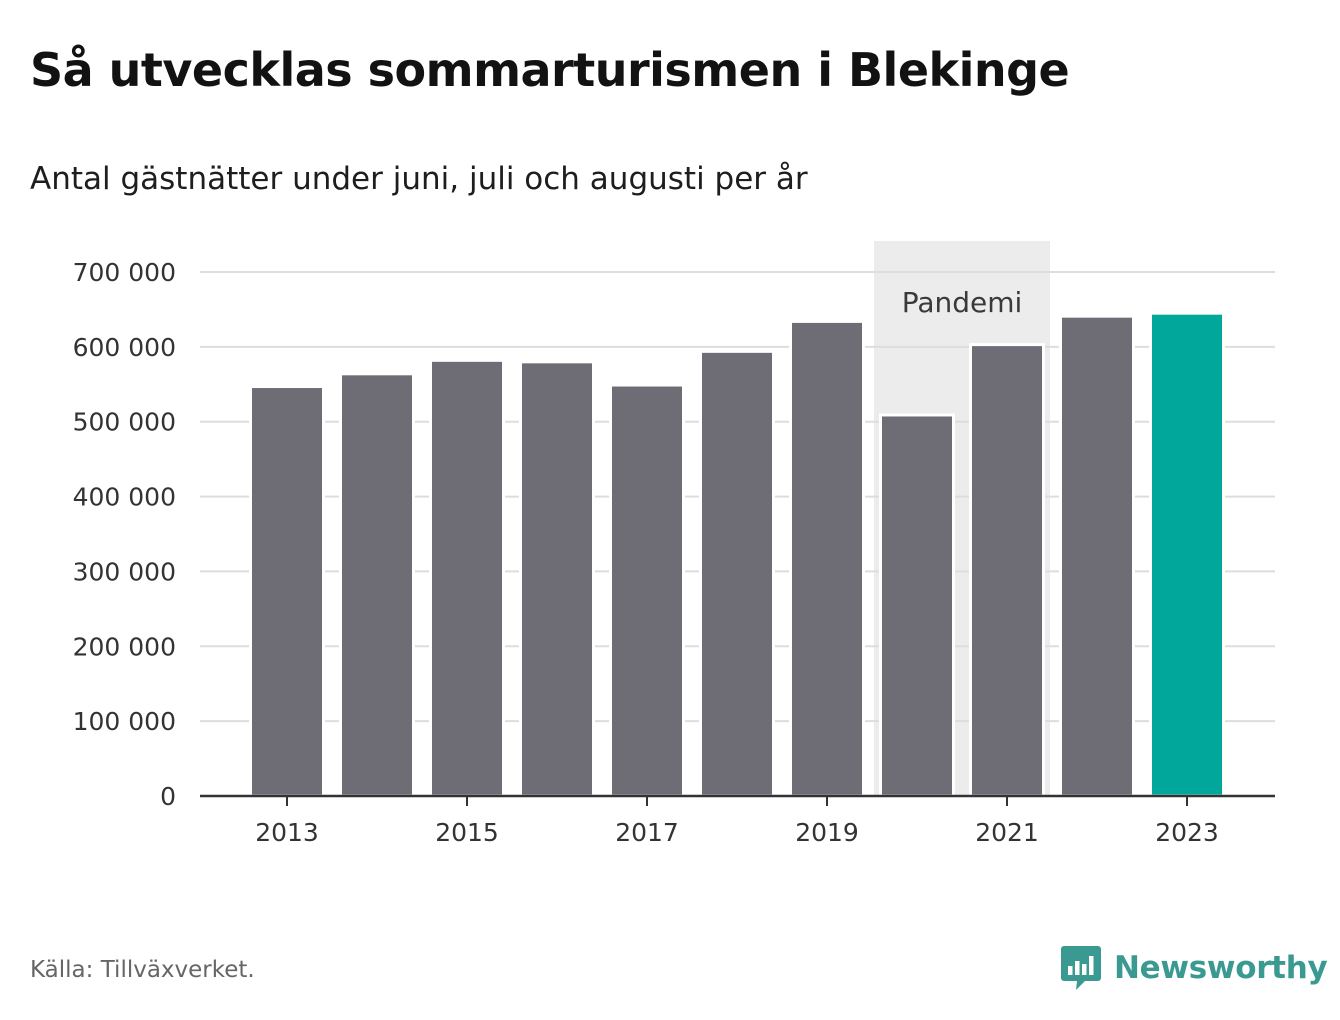 This screenshot has height=1020, width=1340. Describe the element at coordinates (1007, 832) in the screenshot. I see `x-tick-label: 2021` at that location.